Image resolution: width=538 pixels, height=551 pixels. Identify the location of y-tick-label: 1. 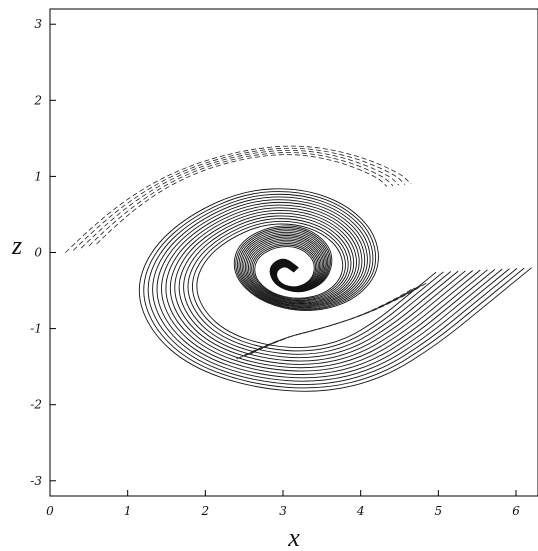
(38, 176).